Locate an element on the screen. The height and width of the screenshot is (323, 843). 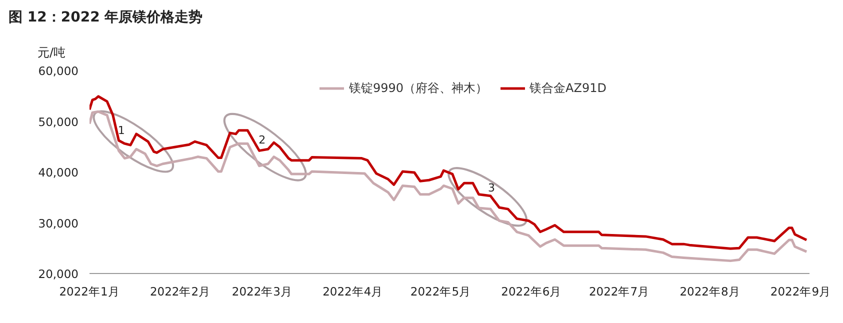
x-tick-label: 2022年4月 is located at coordinates (353, 291).